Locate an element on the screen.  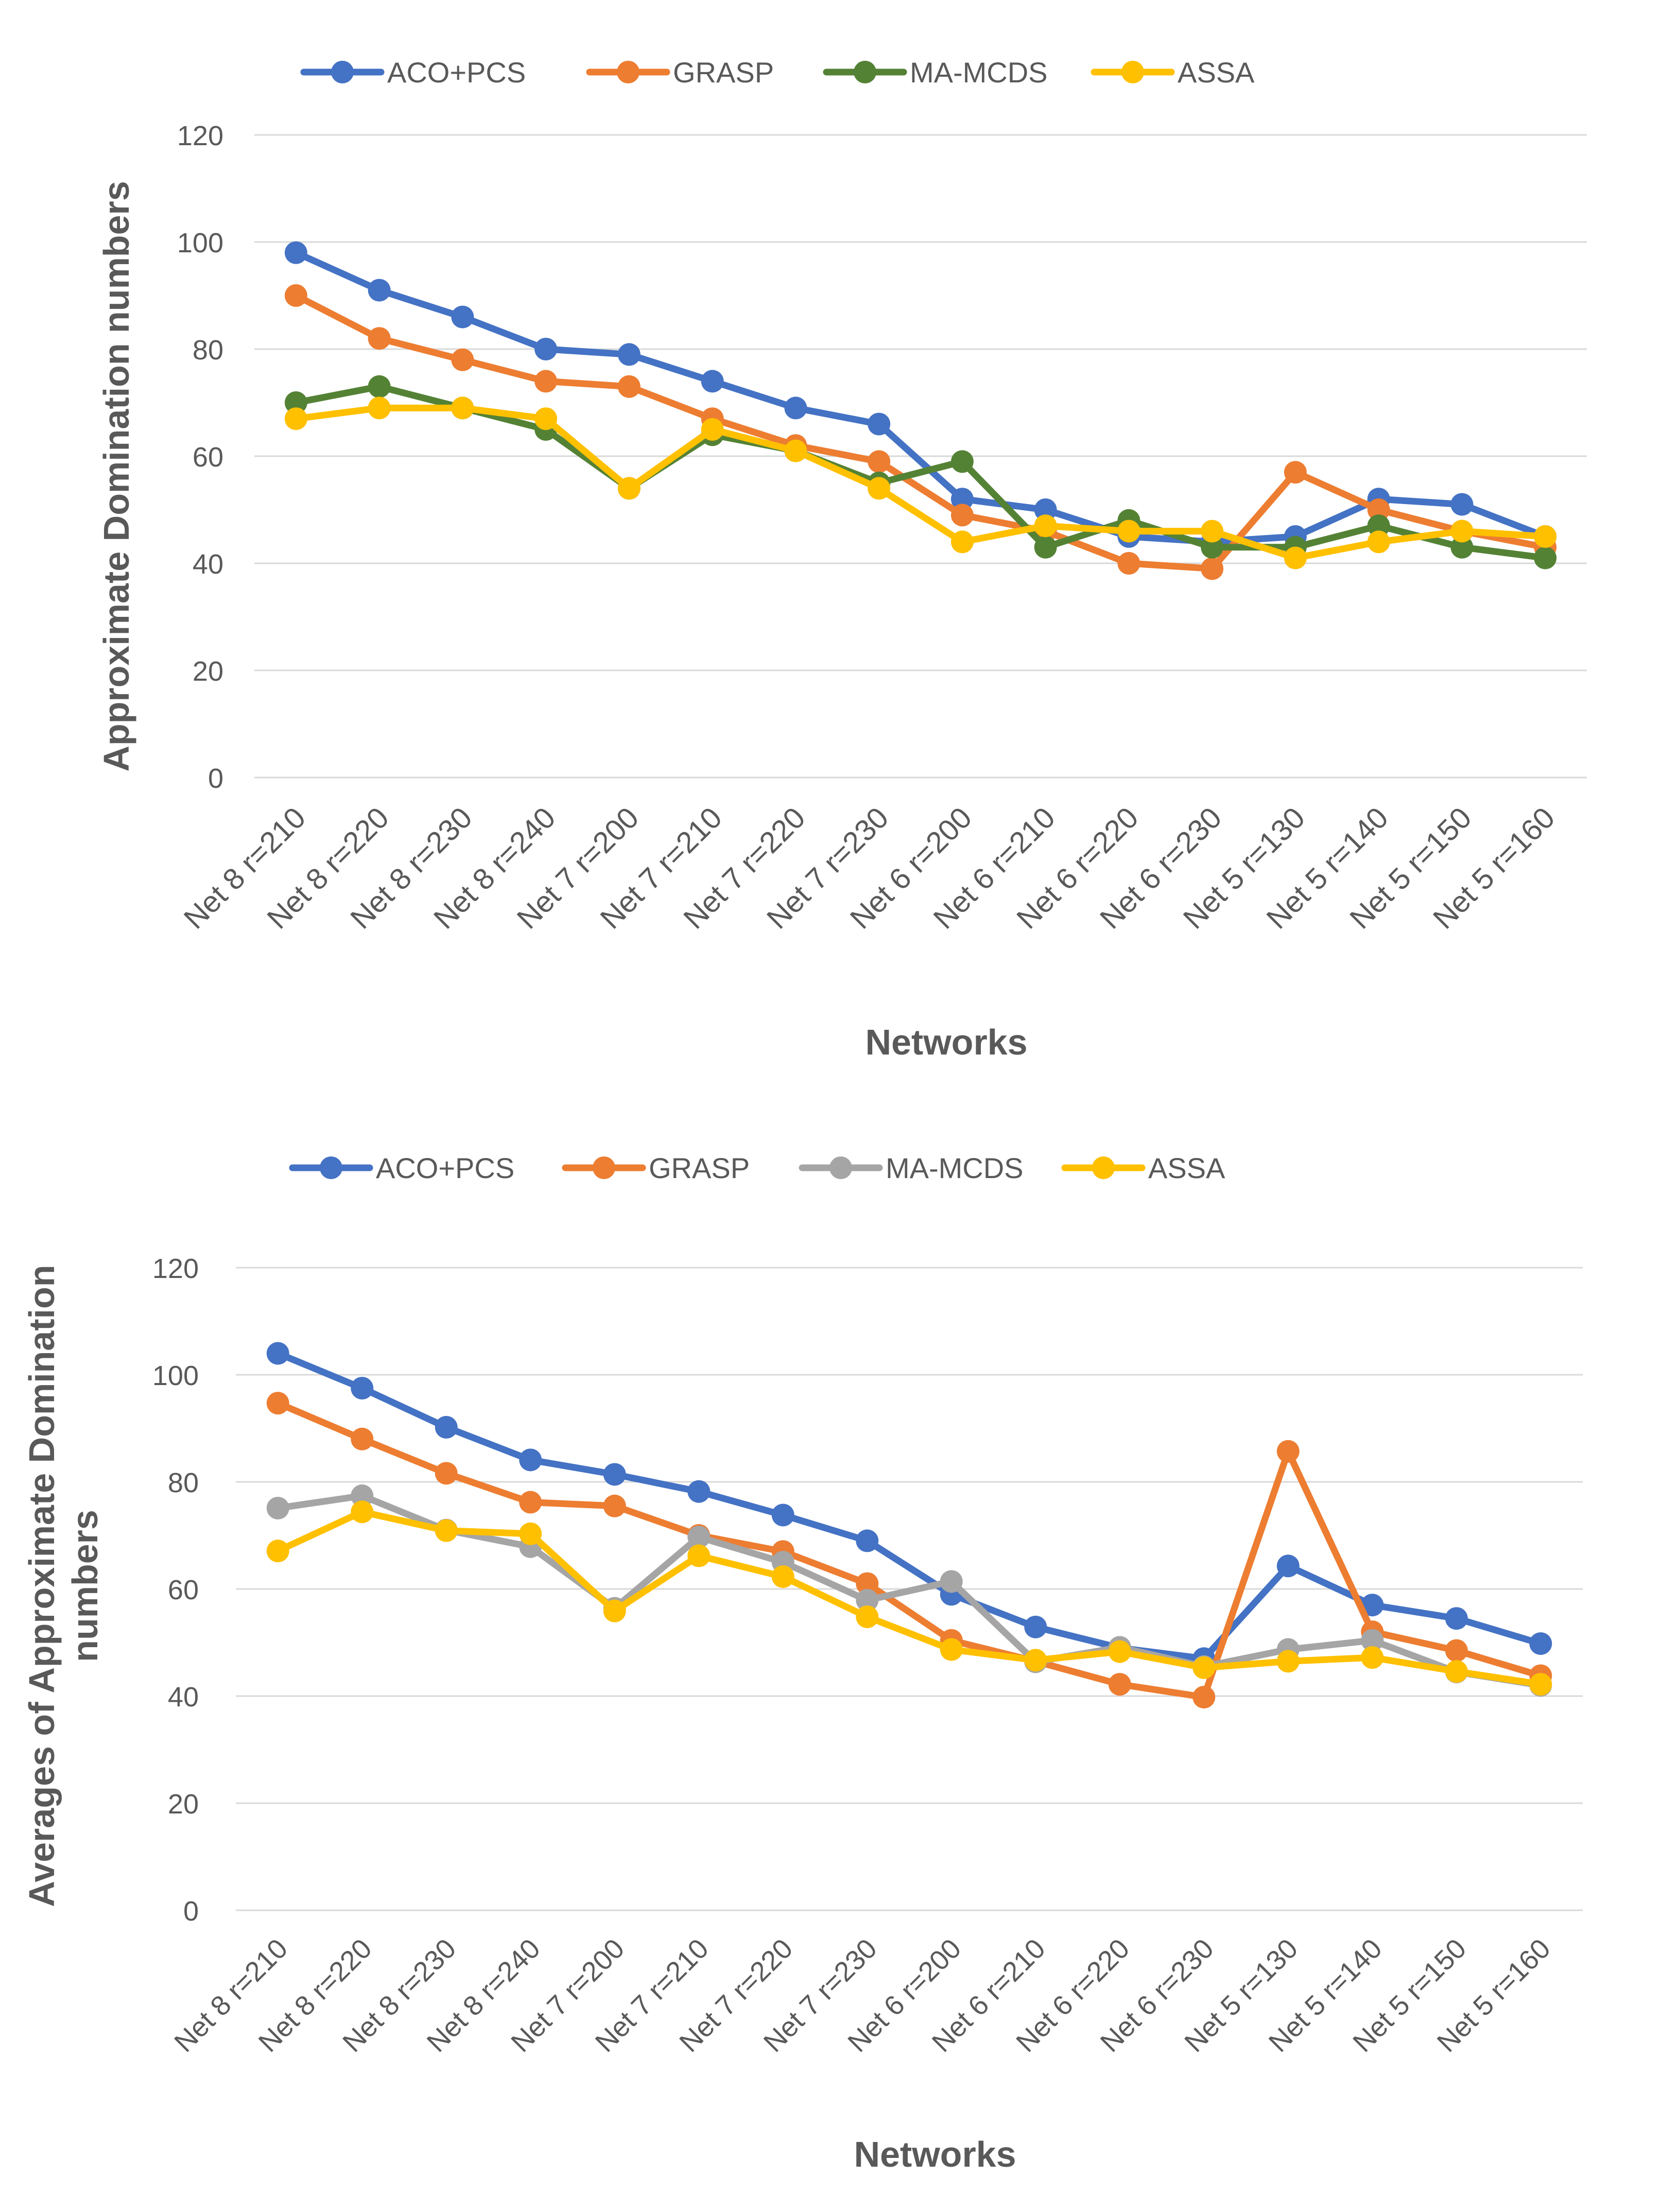
y-tick-label: 120 is located at coordinates (175, 1268).